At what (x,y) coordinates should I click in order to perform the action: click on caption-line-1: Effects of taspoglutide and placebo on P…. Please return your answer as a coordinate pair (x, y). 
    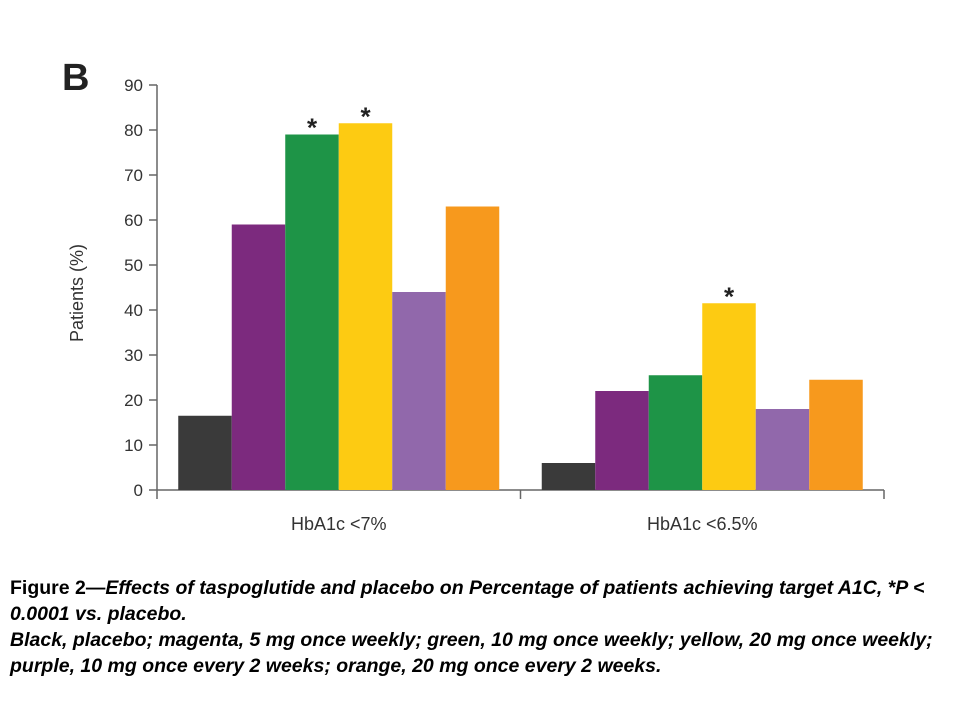
    Looking at the image, I should click on (467, 601).